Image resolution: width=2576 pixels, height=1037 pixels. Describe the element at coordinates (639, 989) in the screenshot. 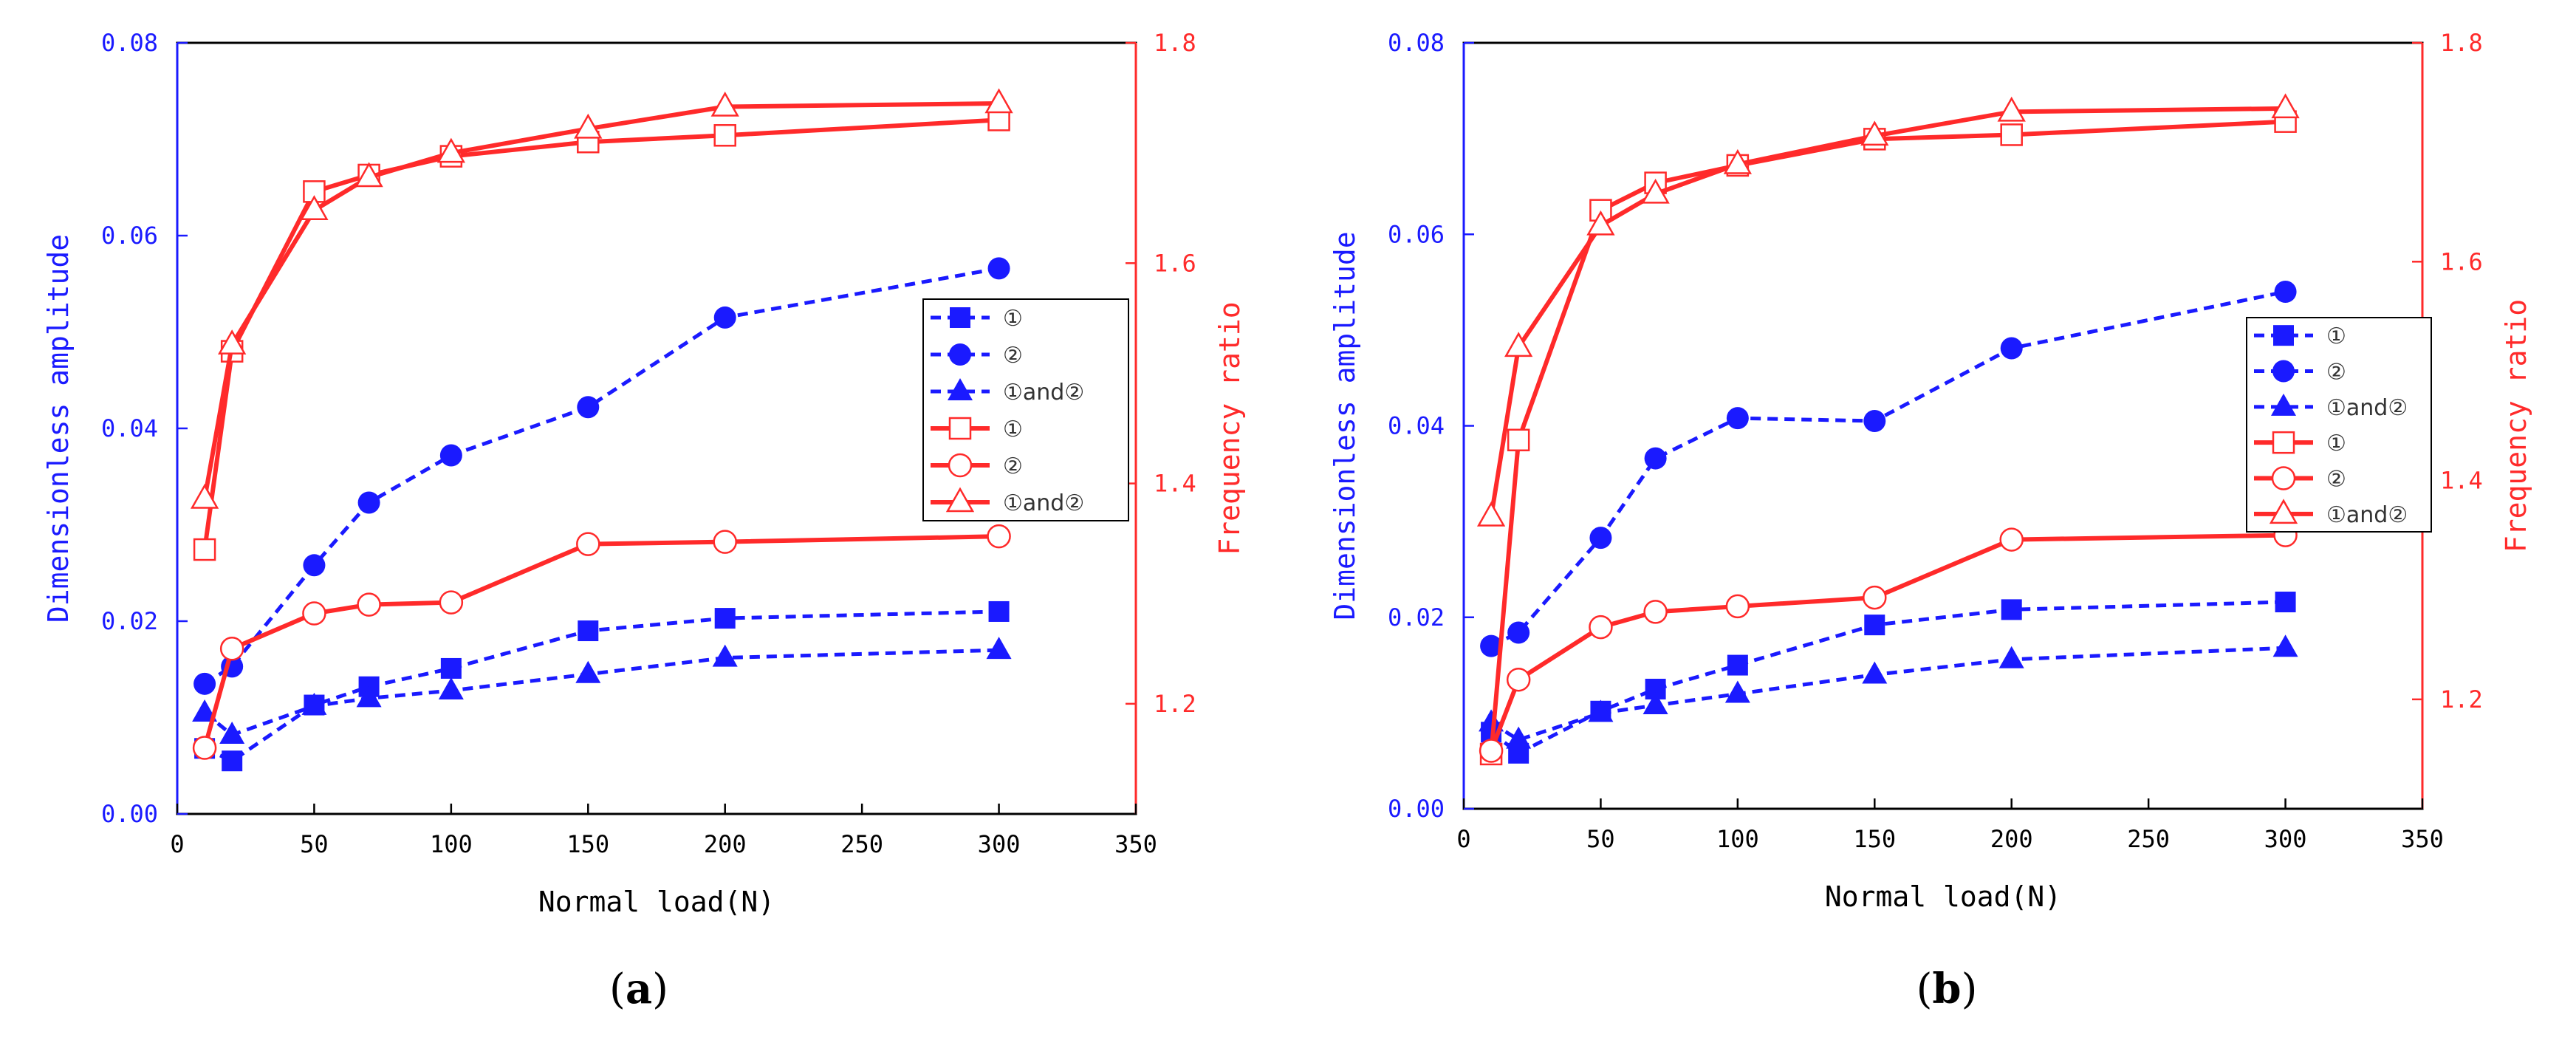

I see `panel-letter: a` at that location.